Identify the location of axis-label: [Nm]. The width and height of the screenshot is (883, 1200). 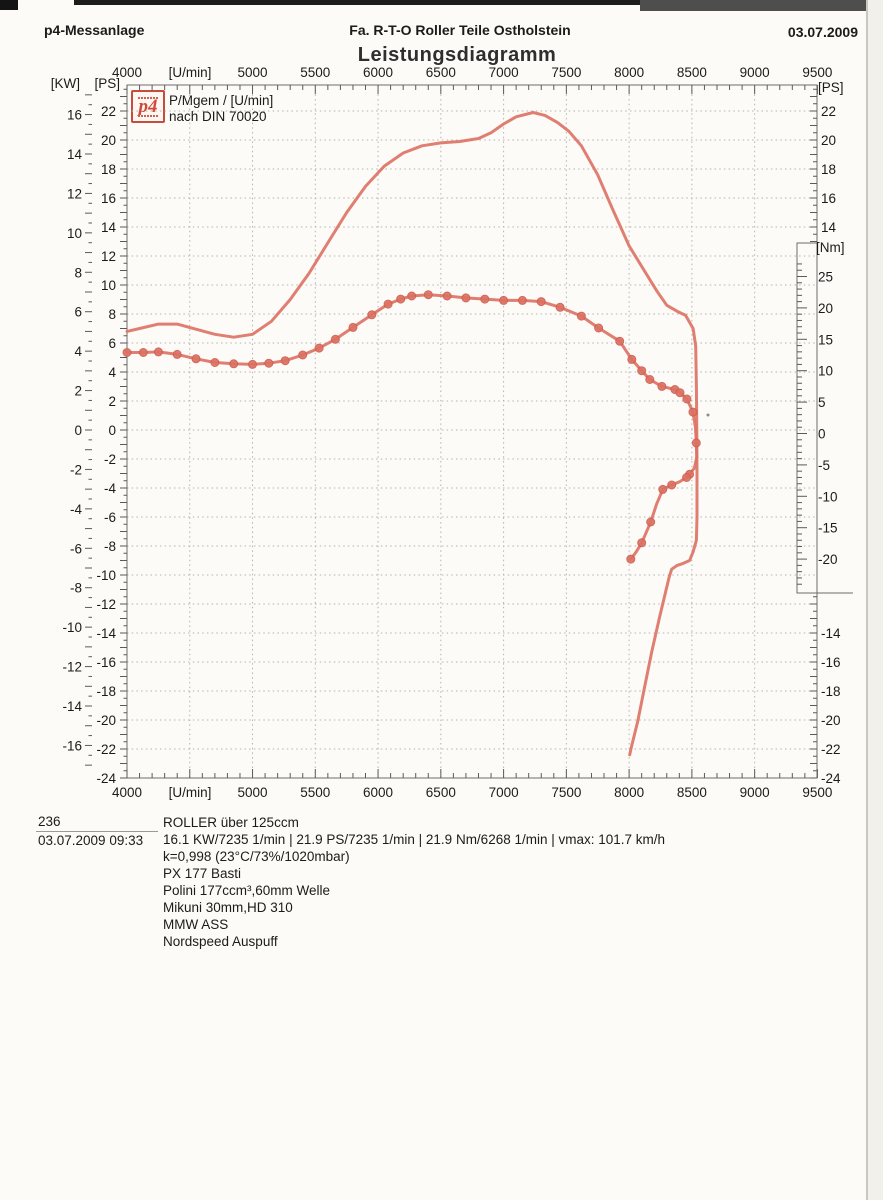
(830, 247).